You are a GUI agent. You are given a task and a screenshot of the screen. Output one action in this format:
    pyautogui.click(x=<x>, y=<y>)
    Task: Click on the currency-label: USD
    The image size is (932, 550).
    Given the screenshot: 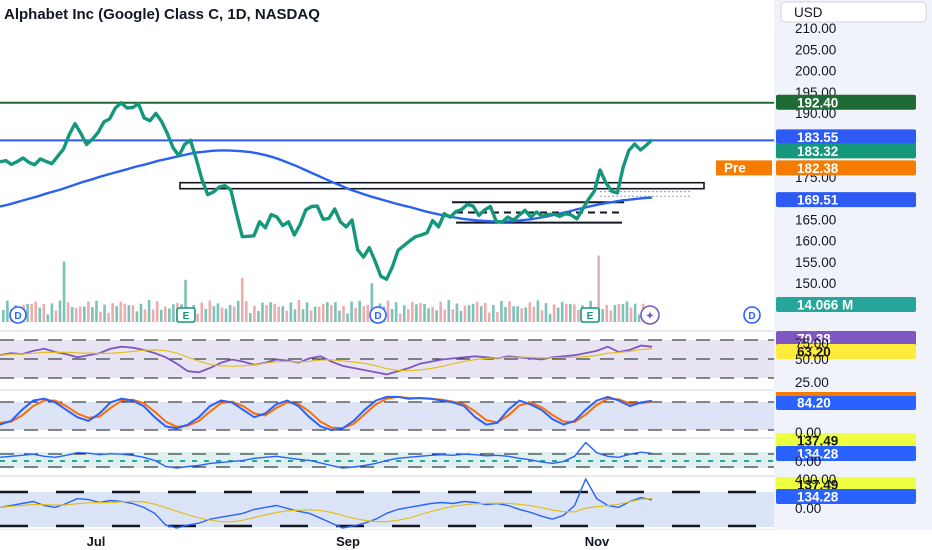 What is the action you would take?
    pyautogui.click(x=808, y=12)
    